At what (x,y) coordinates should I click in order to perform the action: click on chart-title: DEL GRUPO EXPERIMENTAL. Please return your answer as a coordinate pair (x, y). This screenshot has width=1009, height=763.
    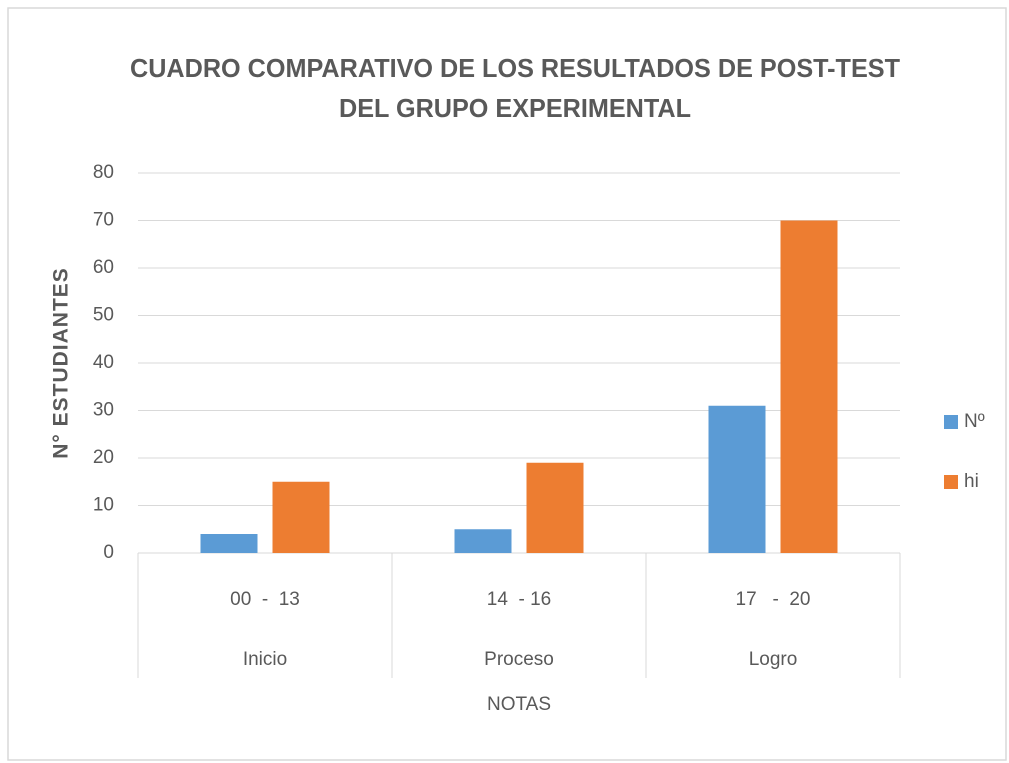
    Looking at the image, I should click on (515, 108).